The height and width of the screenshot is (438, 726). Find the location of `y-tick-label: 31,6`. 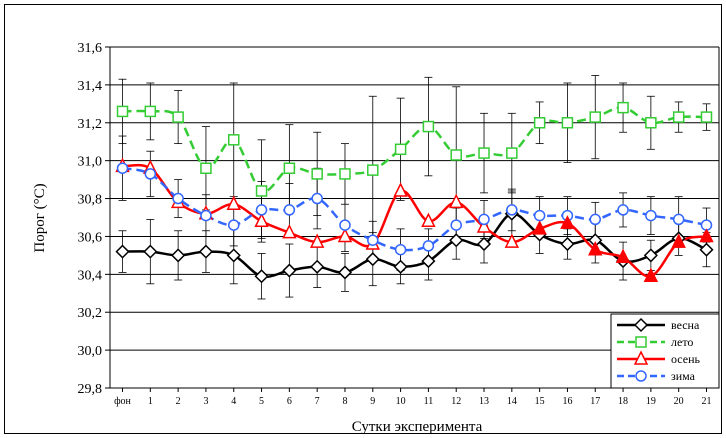

y-tick-label: 31,6 is located at coordinates (90, 48).